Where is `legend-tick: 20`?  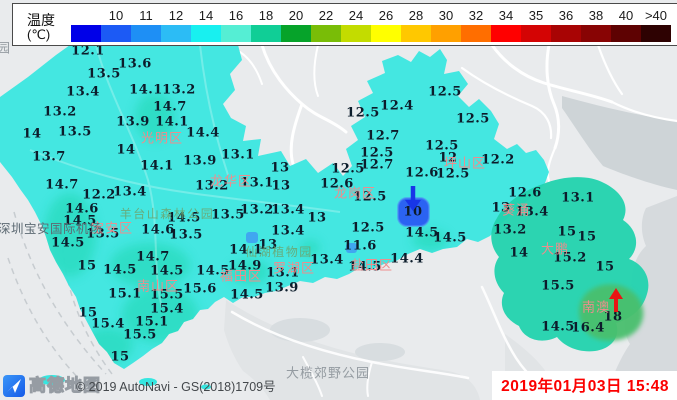 legend-tick: 20 is located at coordinates (296, 15).